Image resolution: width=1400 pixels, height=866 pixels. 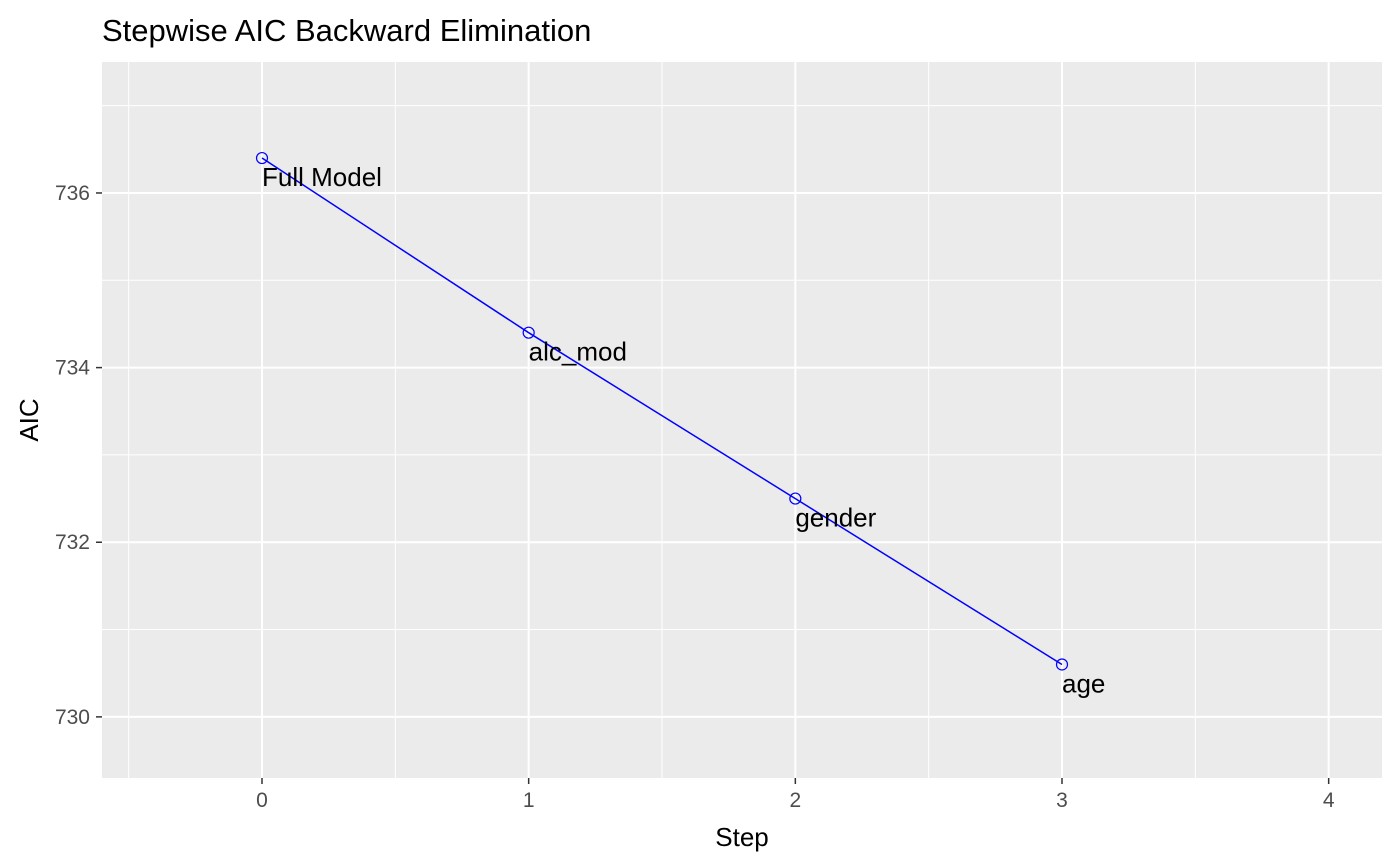 What do you see at coordinates (742, 837) in the screenshot?
I see `x-axis-title: Step` at bounding box center [742, 837].